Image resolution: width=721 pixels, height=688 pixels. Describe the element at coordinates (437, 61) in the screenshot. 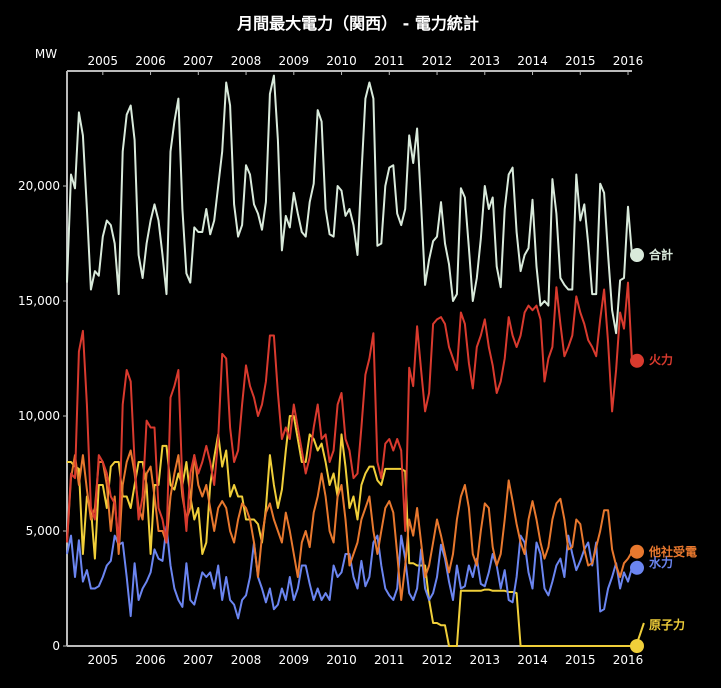

I see `x-tick-label-top: 2012` at that location.